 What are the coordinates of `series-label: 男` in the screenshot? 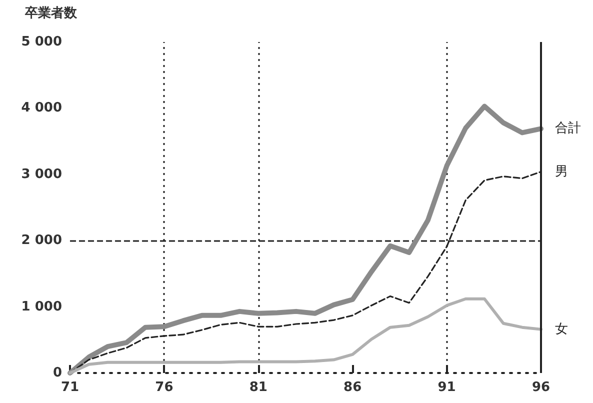 It's located at (561, 172).